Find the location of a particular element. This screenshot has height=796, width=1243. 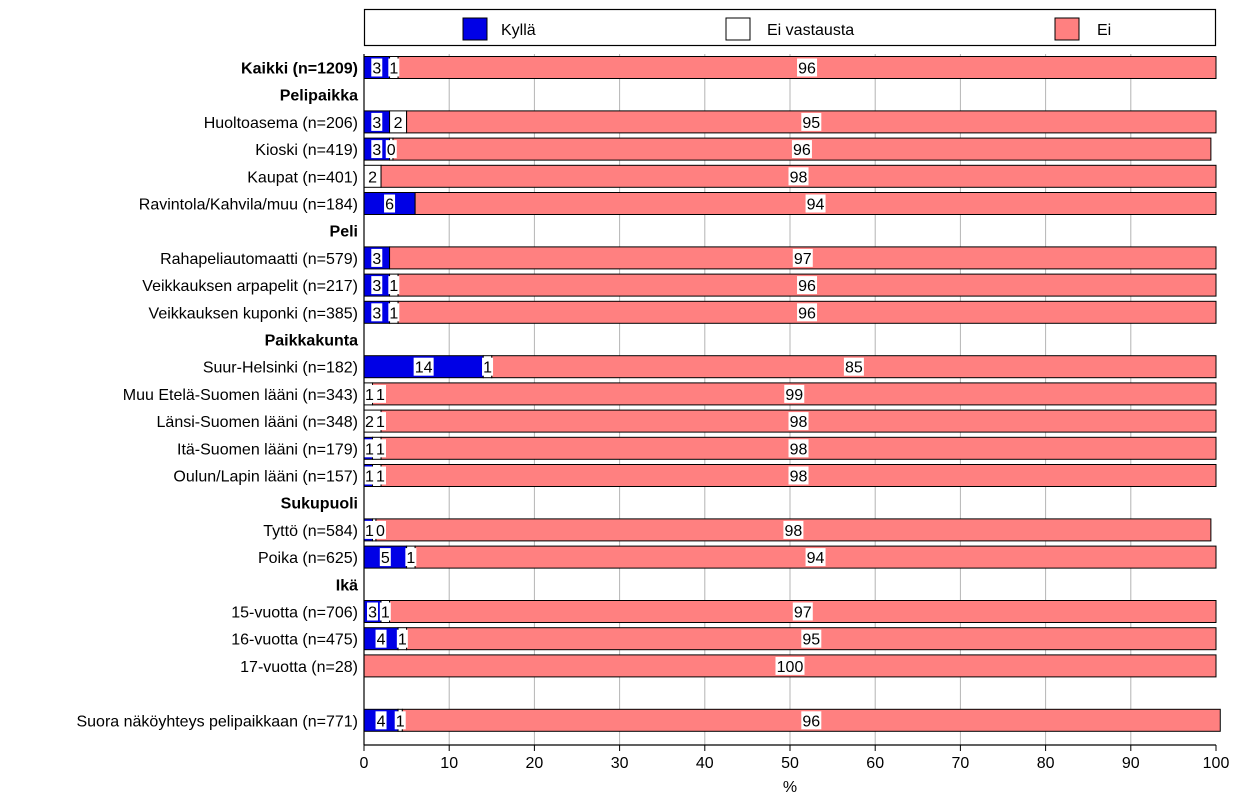

data-label: 6 is located at coordinates (389, 205).